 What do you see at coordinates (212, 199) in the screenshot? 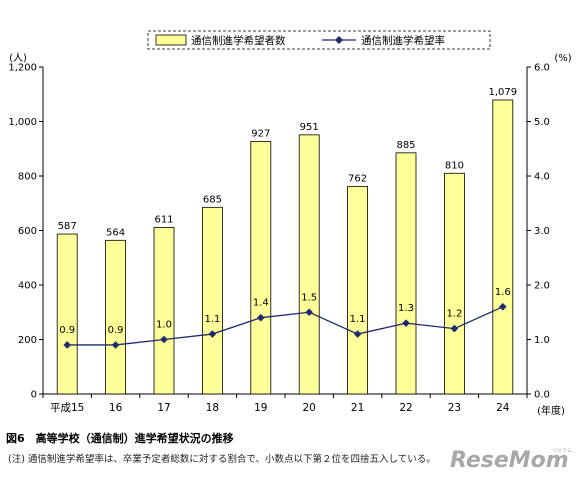
I see `bar-value-label: 685` at bounding box center [212, 199].